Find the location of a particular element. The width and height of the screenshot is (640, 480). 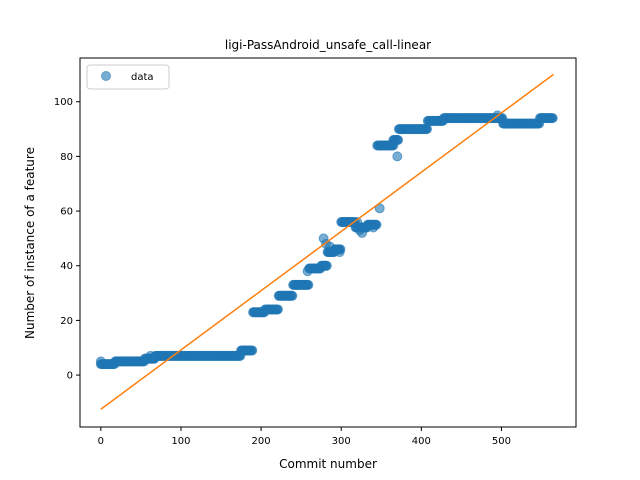

legend-marker-data is located at coordinates (106, 76).